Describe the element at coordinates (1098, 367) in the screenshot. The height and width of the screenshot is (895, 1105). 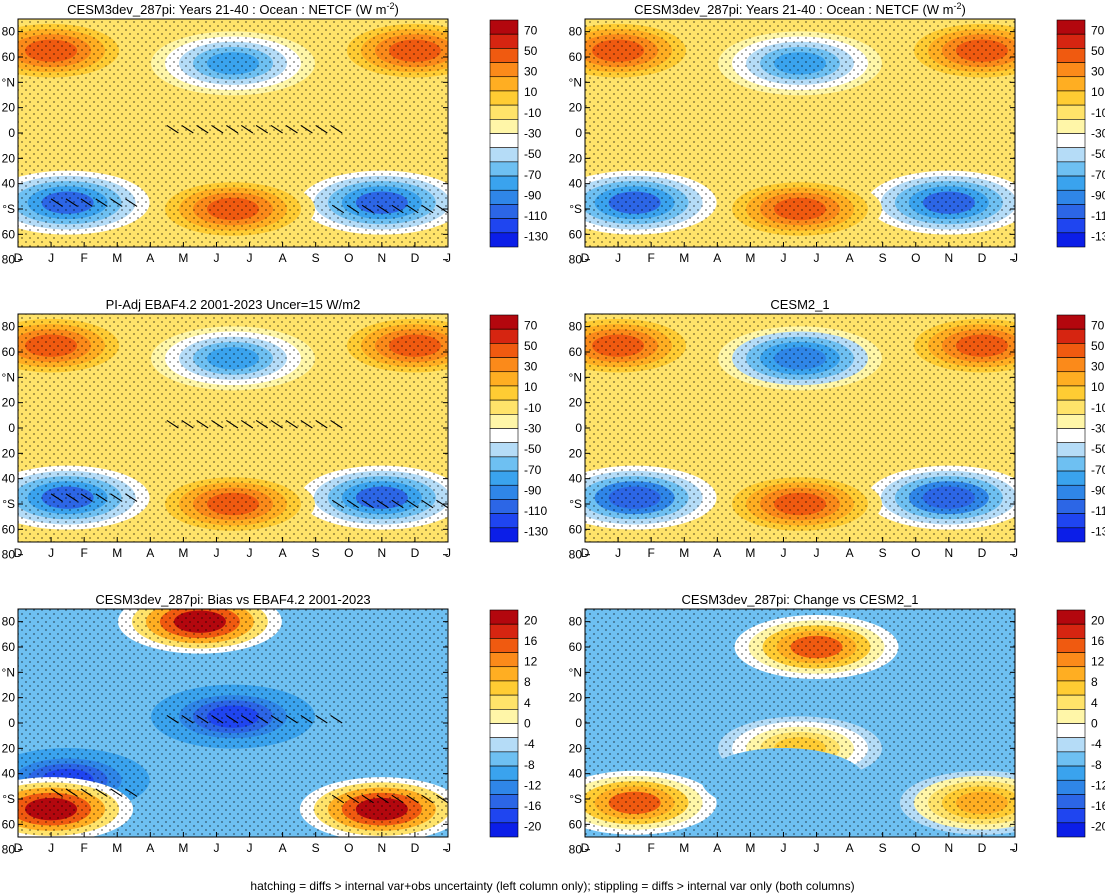
I see `colorbar-label: 30` at that location.